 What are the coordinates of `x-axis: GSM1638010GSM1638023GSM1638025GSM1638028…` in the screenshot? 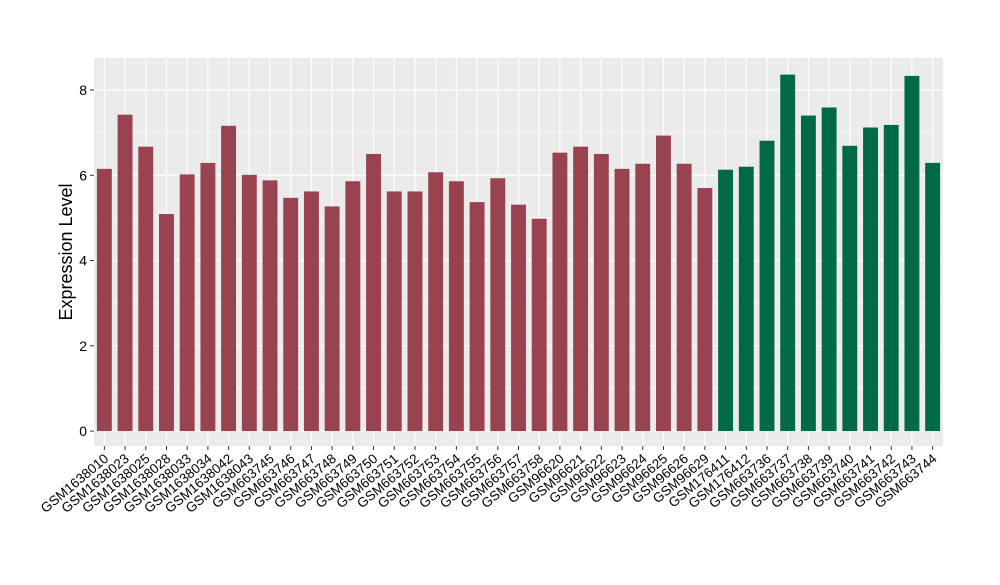 It's located at (489, 481).